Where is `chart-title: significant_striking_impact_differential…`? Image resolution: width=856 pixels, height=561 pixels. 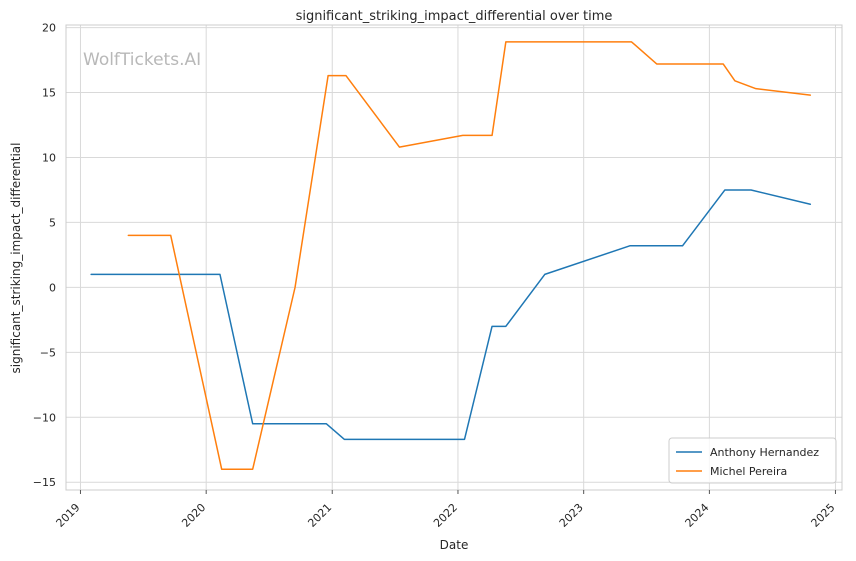
chart-title: significant_striking_impact_differential… is located at coordinates (454, 16).